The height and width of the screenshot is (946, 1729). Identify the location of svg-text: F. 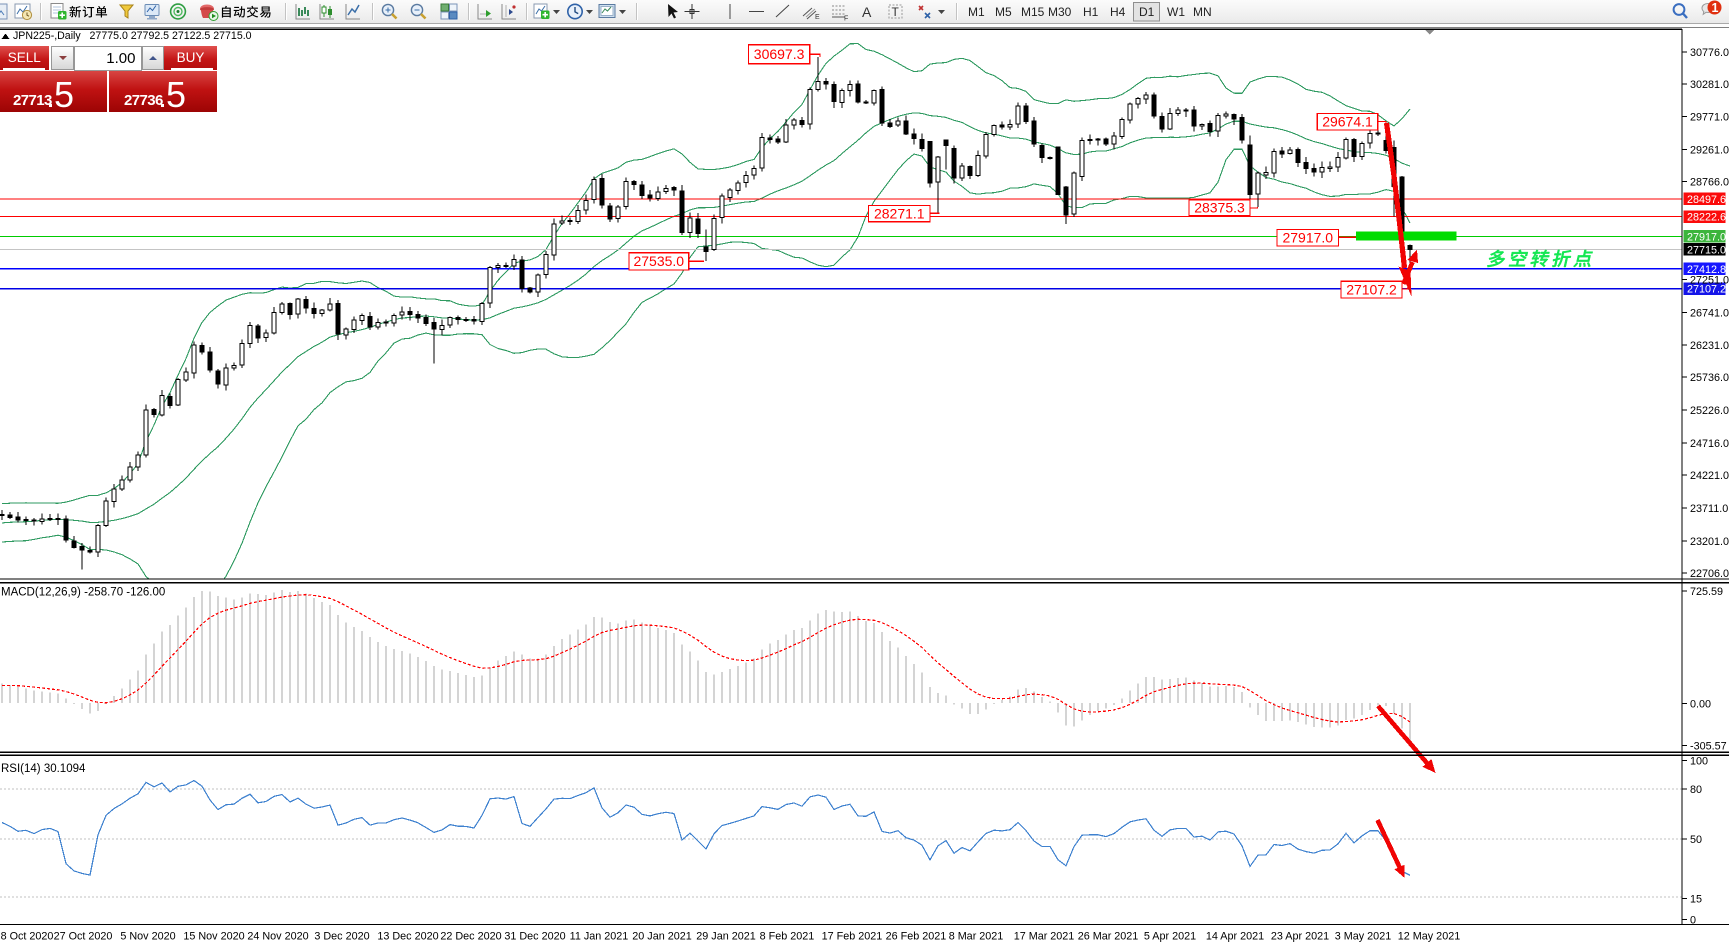
(846, 19).